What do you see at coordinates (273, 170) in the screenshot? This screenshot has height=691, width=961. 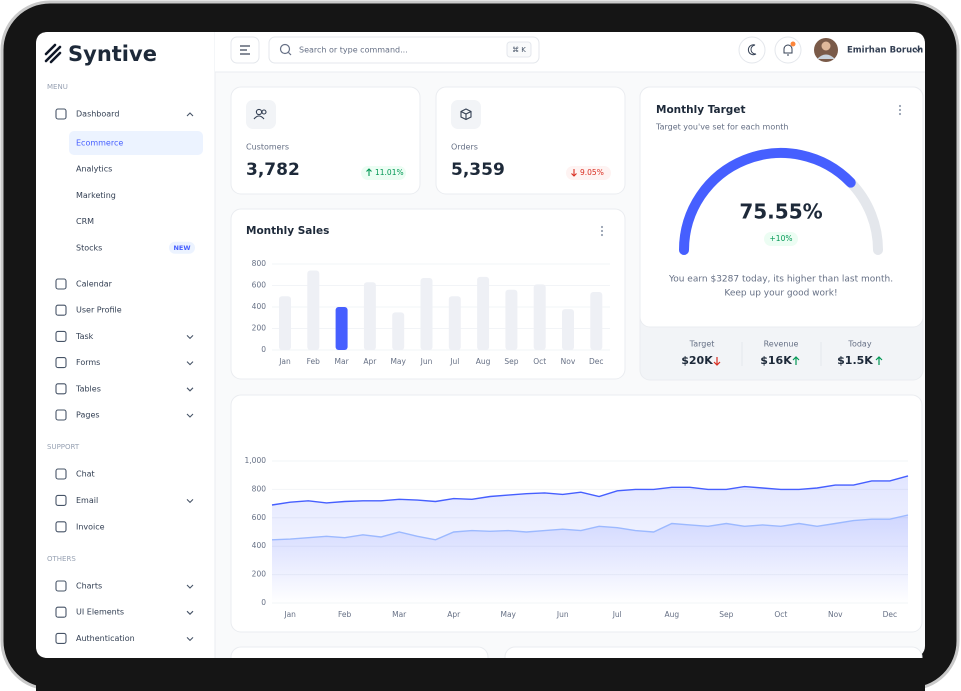 I see `metric-value: 3,782` at bounding box center [273, 170].